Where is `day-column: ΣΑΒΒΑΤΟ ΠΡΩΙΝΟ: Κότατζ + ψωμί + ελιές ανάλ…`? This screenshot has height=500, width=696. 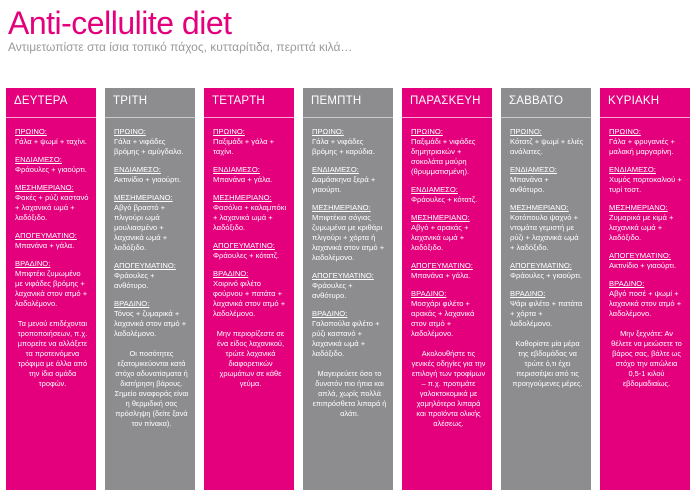
day-column: ΣΑΒΒΑΤΟ ΠΡΩΙΝΟ: Κότατζ + ψωμί + ελιές ανάλ… is located at coordinates (546, 289).